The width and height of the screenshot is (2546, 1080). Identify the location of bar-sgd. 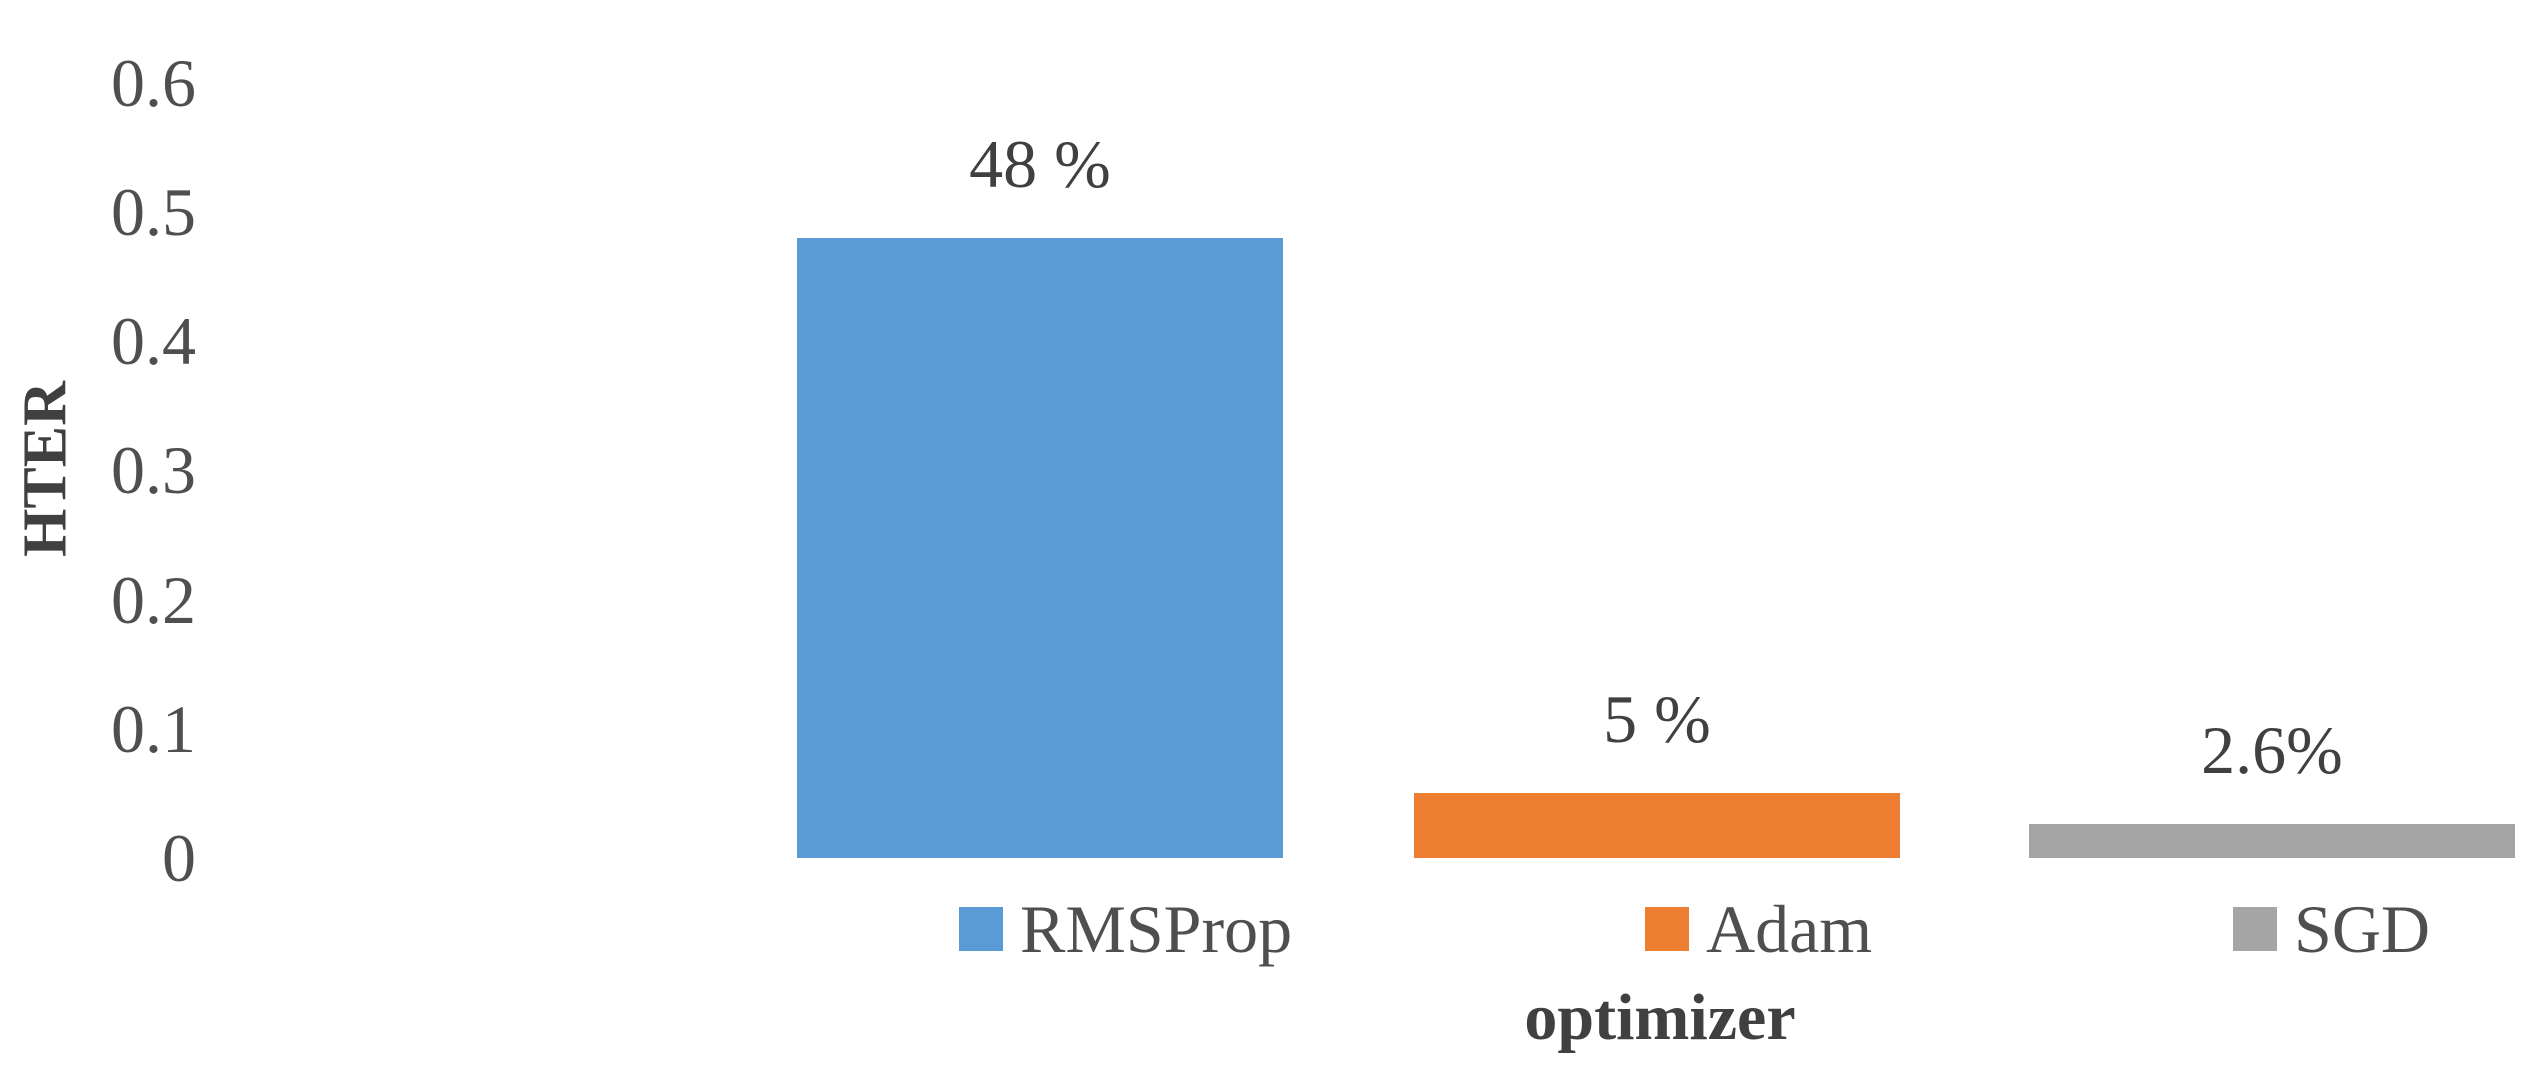
(2272, 841).